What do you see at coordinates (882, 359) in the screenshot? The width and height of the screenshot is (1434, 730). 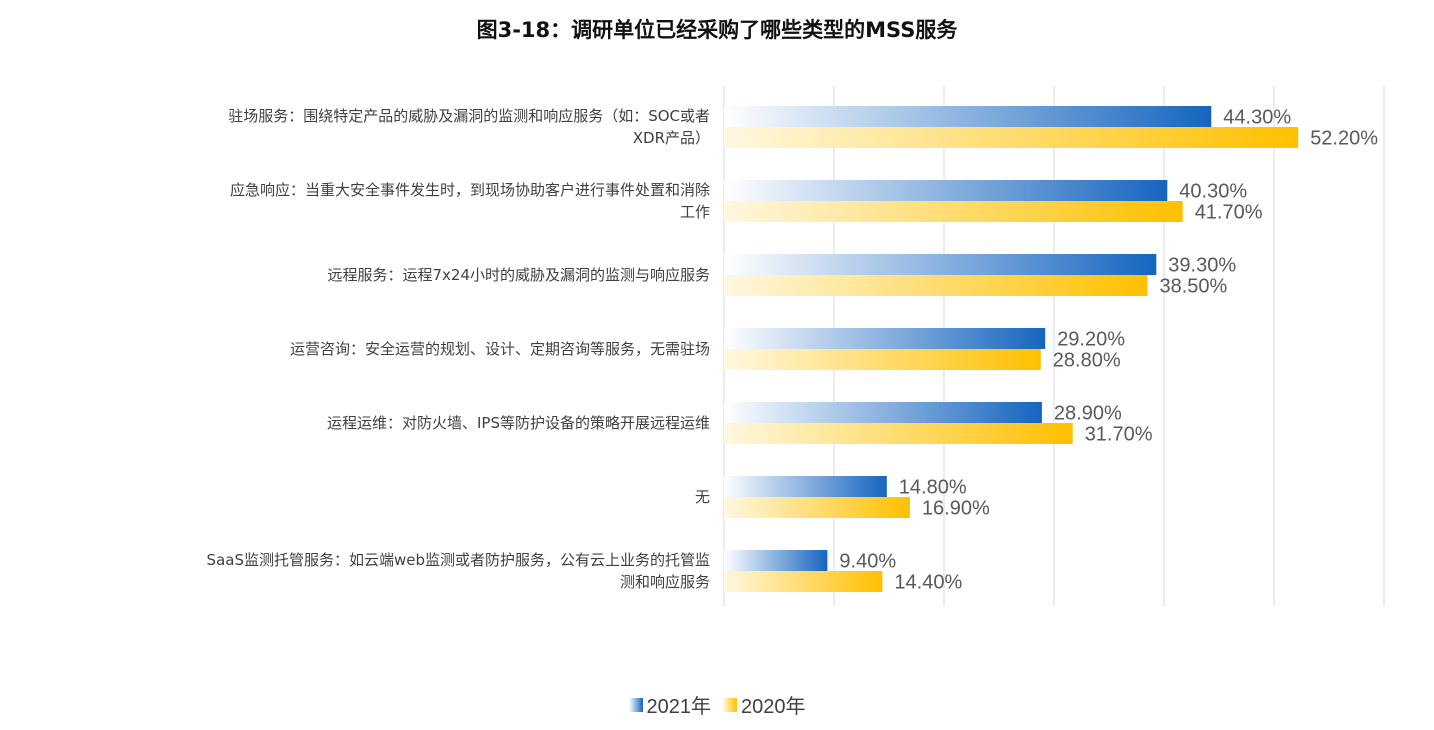 I see `bar-2020年-4` at bounding box center [882, 359].